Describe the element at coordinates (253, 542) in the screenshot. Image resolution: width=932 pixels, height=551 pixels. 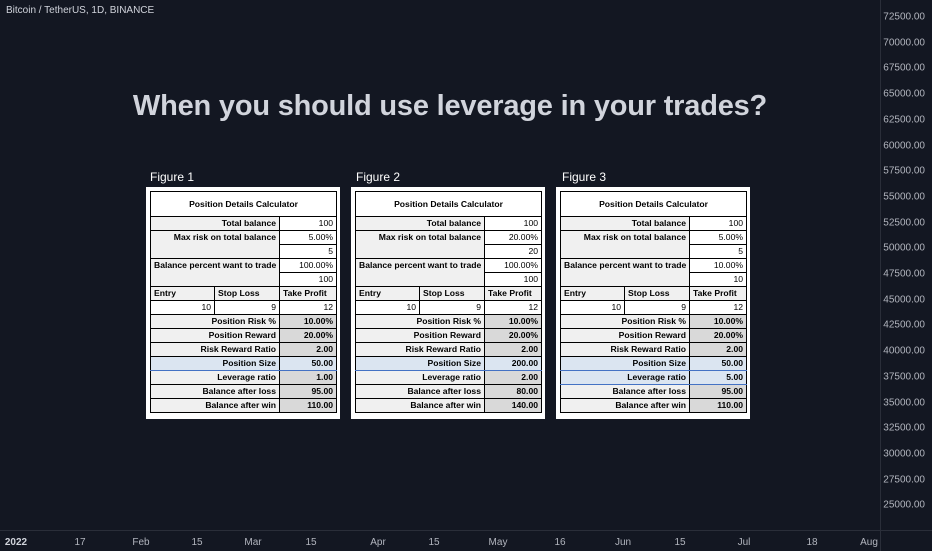
I see `time-axis-label: Mar` at that location.